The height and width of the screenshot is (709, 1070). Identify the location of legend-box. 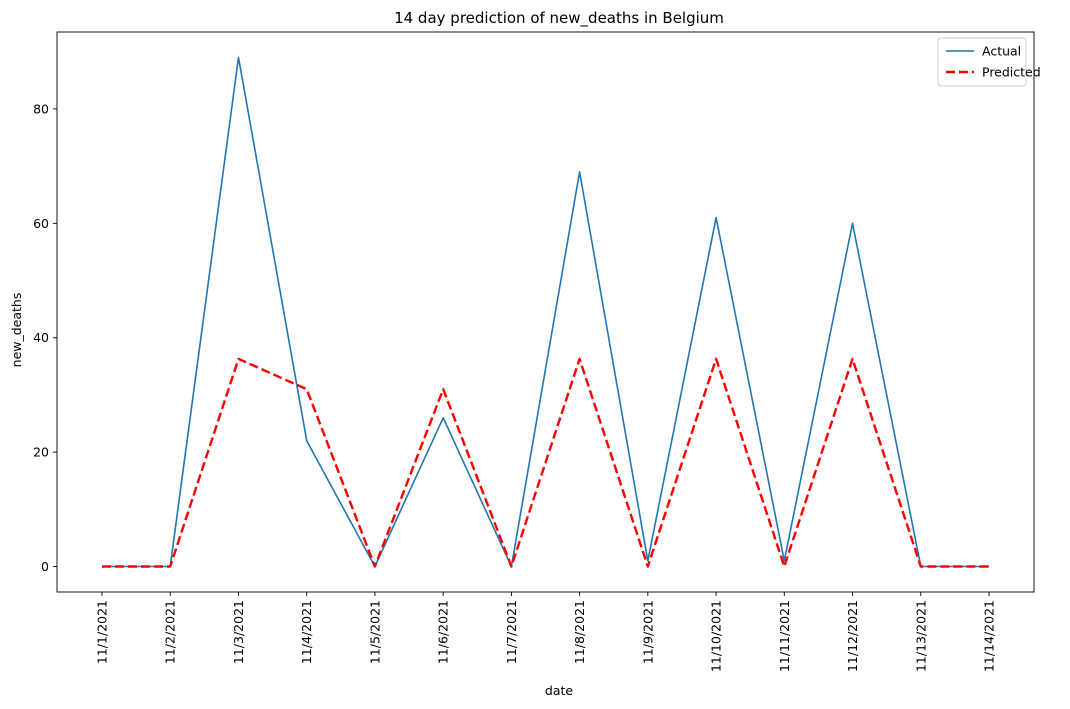
(982, 62).